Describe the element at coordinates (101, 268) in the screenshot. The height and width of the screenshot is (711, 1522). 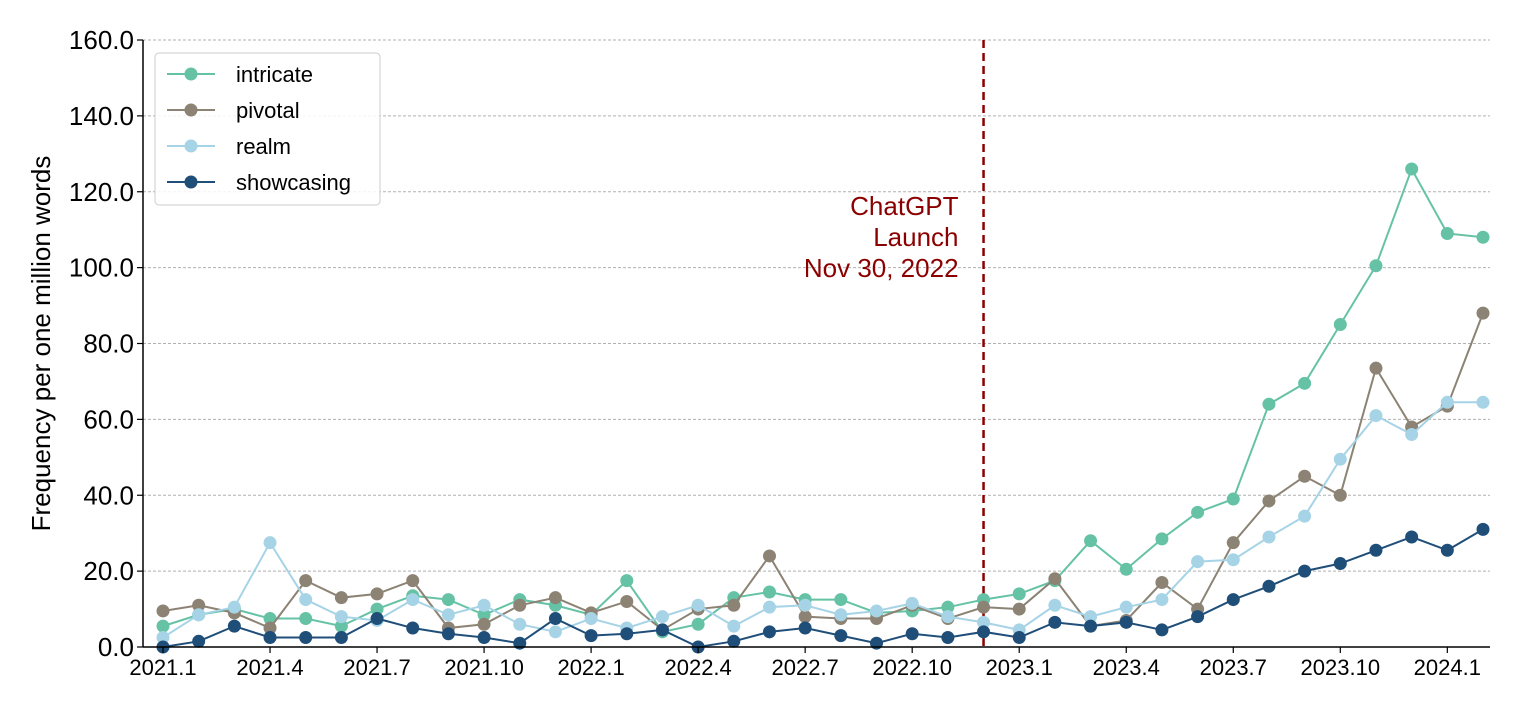
I see `y-tick-label: 100.0` at that location.